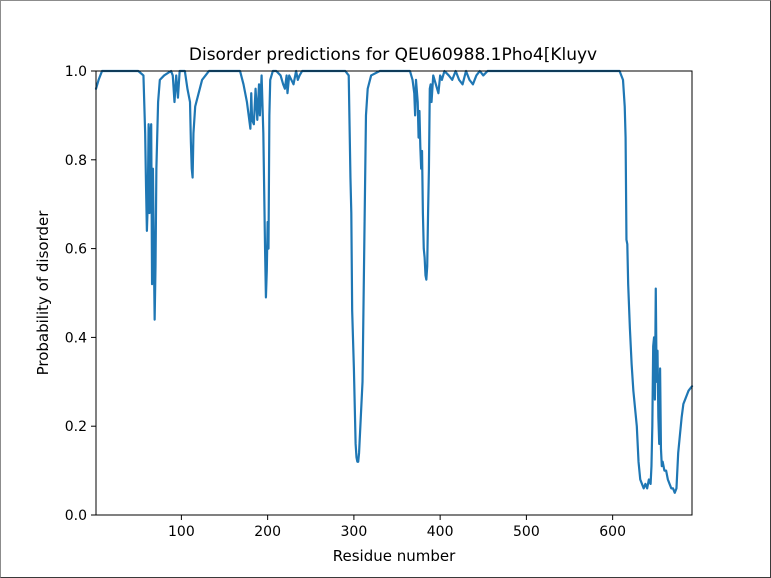 Image resolution: width=771 pixels, height=578 pixels. What do you see at coordinates (181, 532) in the screenshot?
I see `x-tick-label: 100` at bounding box center [181, 532].